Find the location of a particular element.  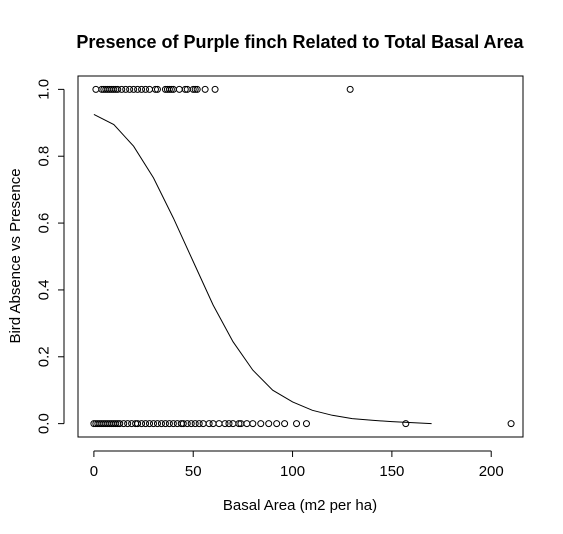

x-tick-label: 100 is located at coordinates (292, 471).